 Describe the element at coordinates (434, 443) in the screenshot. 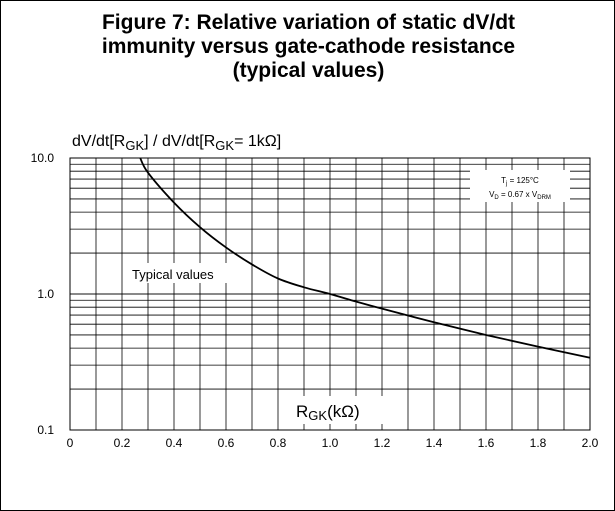

I see `x-tick-label: 1.4` at that location.